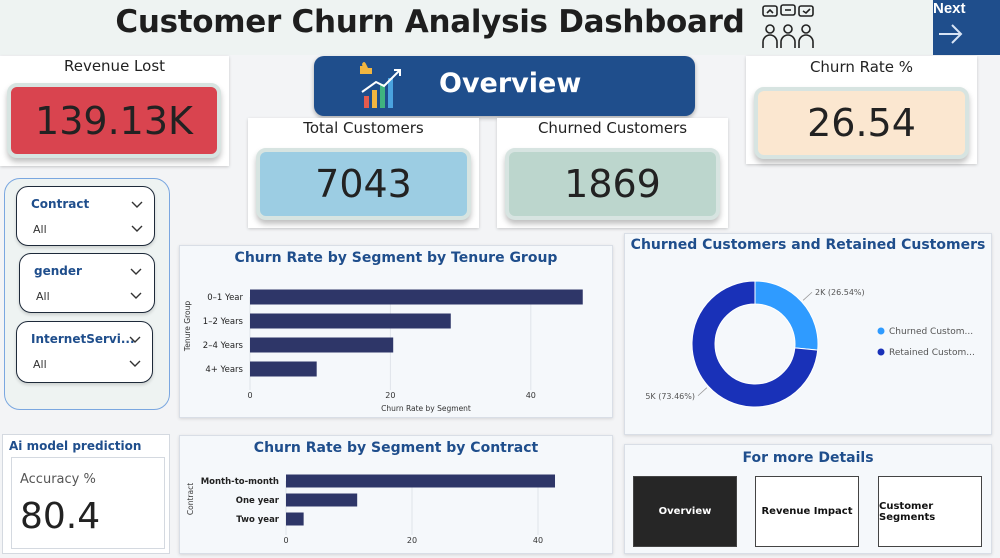  Describe the element at coordinates (966, 27) in the screenshot. I see `next-page-button: Next` at that location.